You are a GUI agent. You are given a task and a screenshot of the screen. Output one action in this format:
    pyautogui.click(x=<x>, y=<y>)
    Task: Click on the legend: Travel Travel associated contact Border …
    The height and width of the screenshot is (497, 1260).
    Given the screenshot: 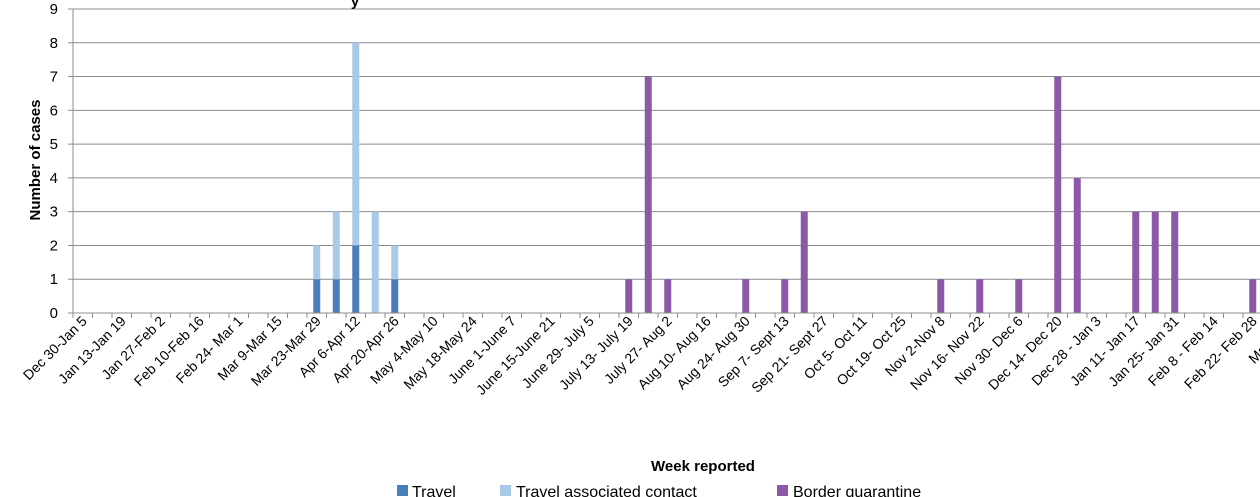 What is the action you would take?
    pyautogui.click(x=659, y=490)
    